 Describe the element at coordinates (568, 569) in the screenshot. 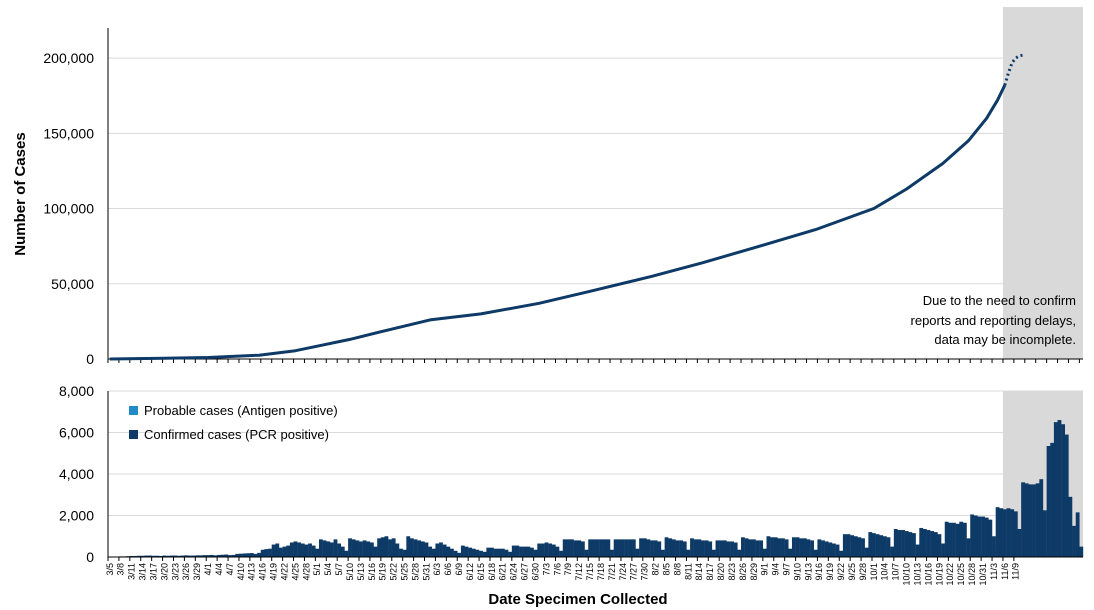

I see `bottom-x-tick-label: 7/9` at that location.